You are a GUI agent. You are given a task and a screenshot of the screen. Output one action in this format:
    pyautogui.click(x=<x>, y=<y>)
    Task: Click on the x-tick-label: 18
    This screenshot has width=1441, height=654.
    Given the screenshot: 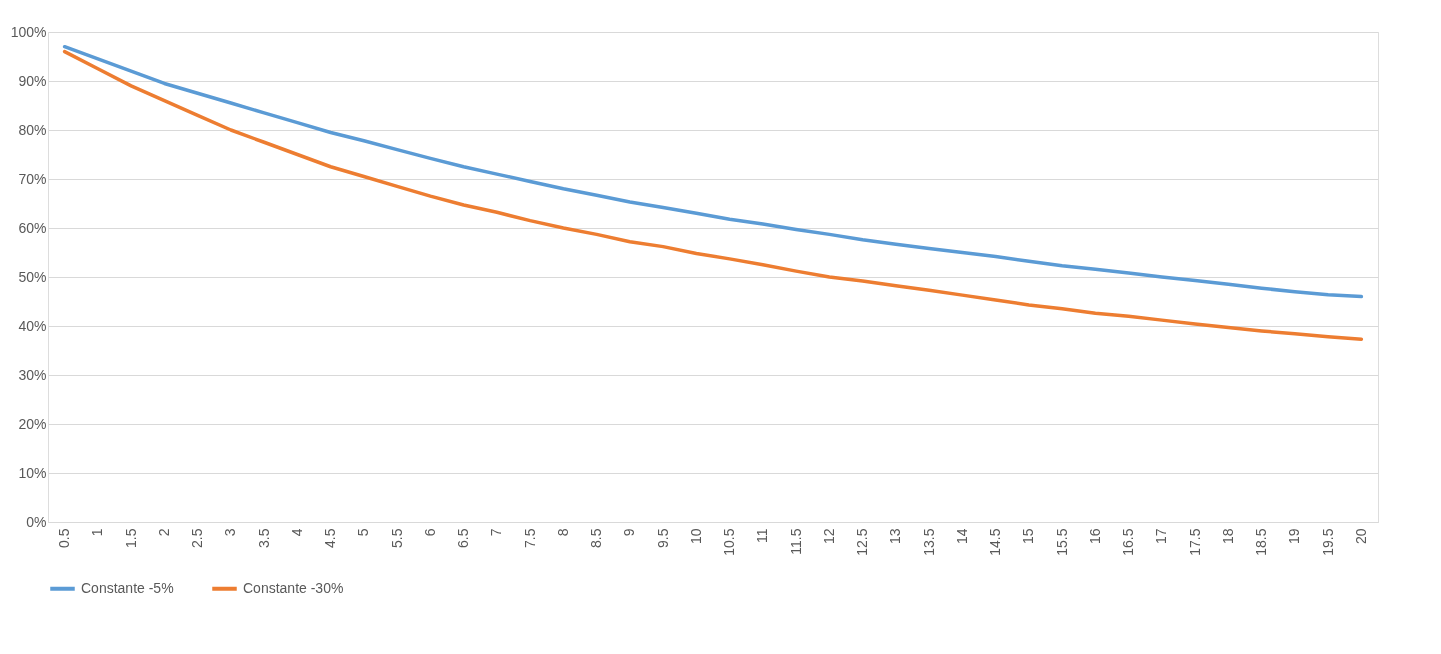 What is the action you would take?
    pyautogui.click(x=1227, y=536)
    